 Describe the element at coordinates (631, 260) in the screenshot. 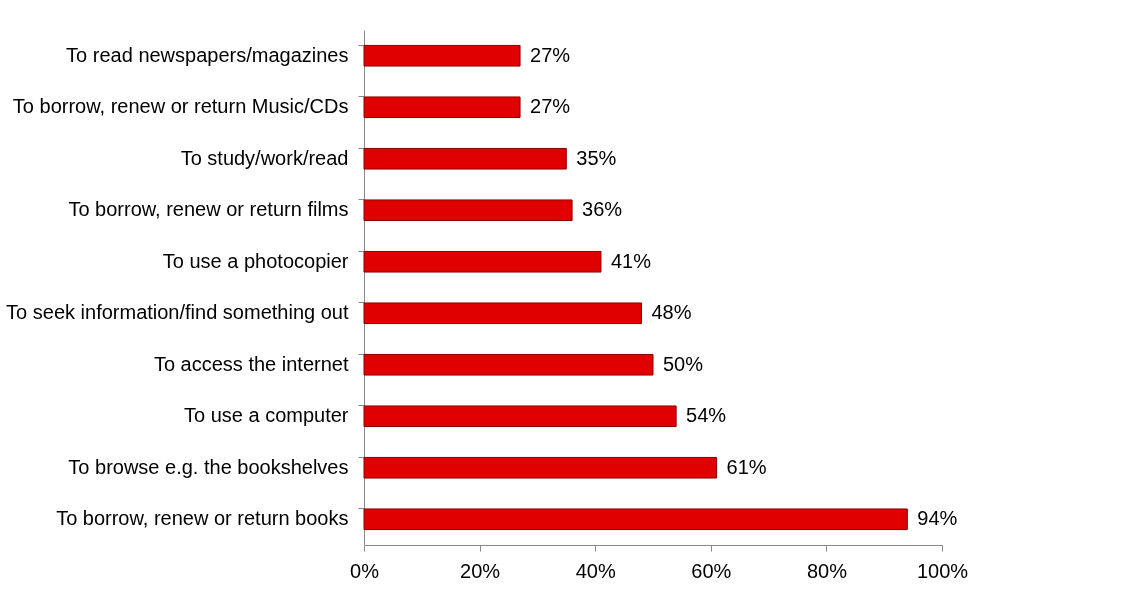

I see `data-label: 41%` at that location.